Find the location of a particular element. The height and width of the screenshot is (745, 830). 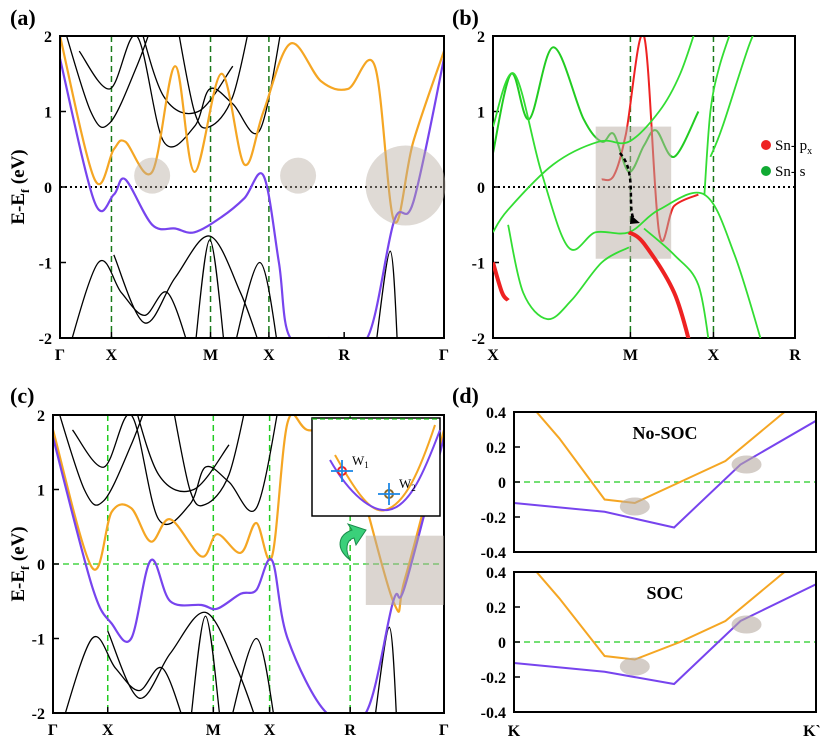

y-tick-label: 0.2 is located at coordinates (496, 448).